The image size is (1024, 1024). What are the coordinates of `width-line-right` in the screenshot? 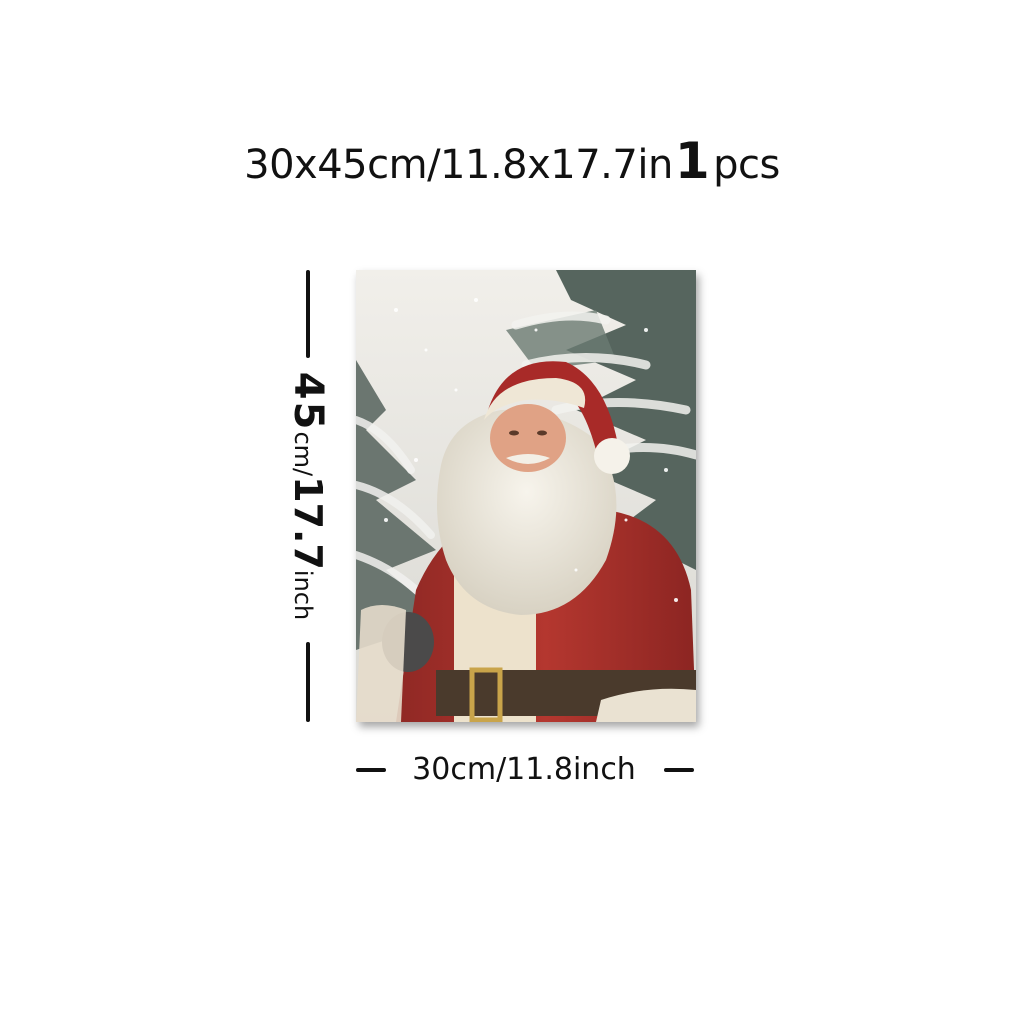 It's located at (679, 770).